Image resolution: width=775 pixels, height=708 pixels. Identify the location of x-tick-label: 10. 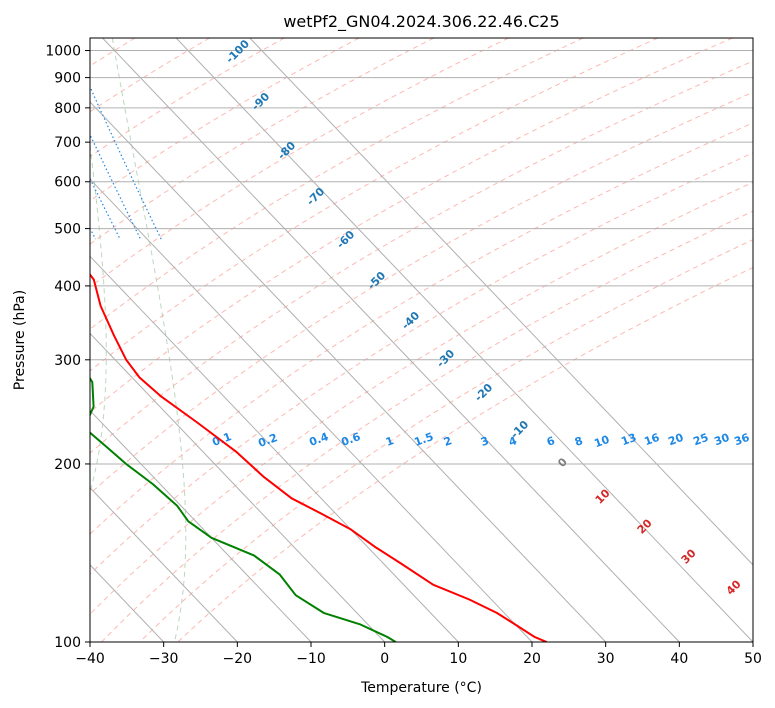
(458, 659).